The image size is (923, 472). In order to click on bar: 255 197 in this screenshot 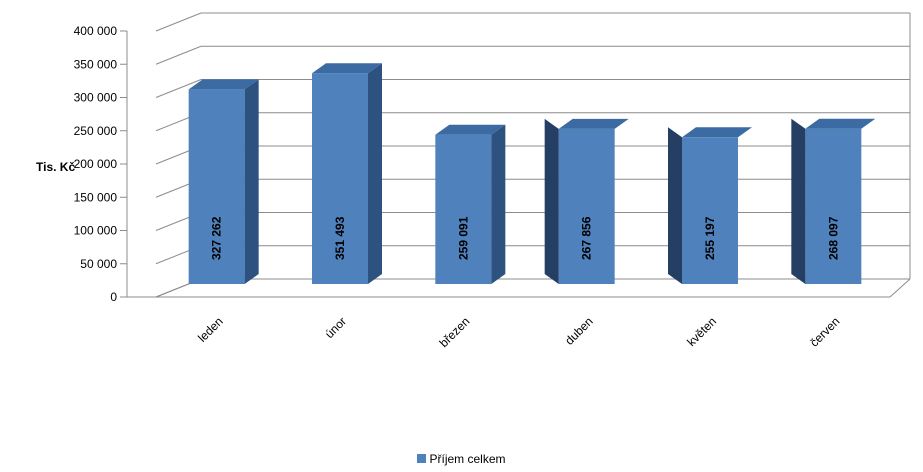, I will do `click(710, 205)`.